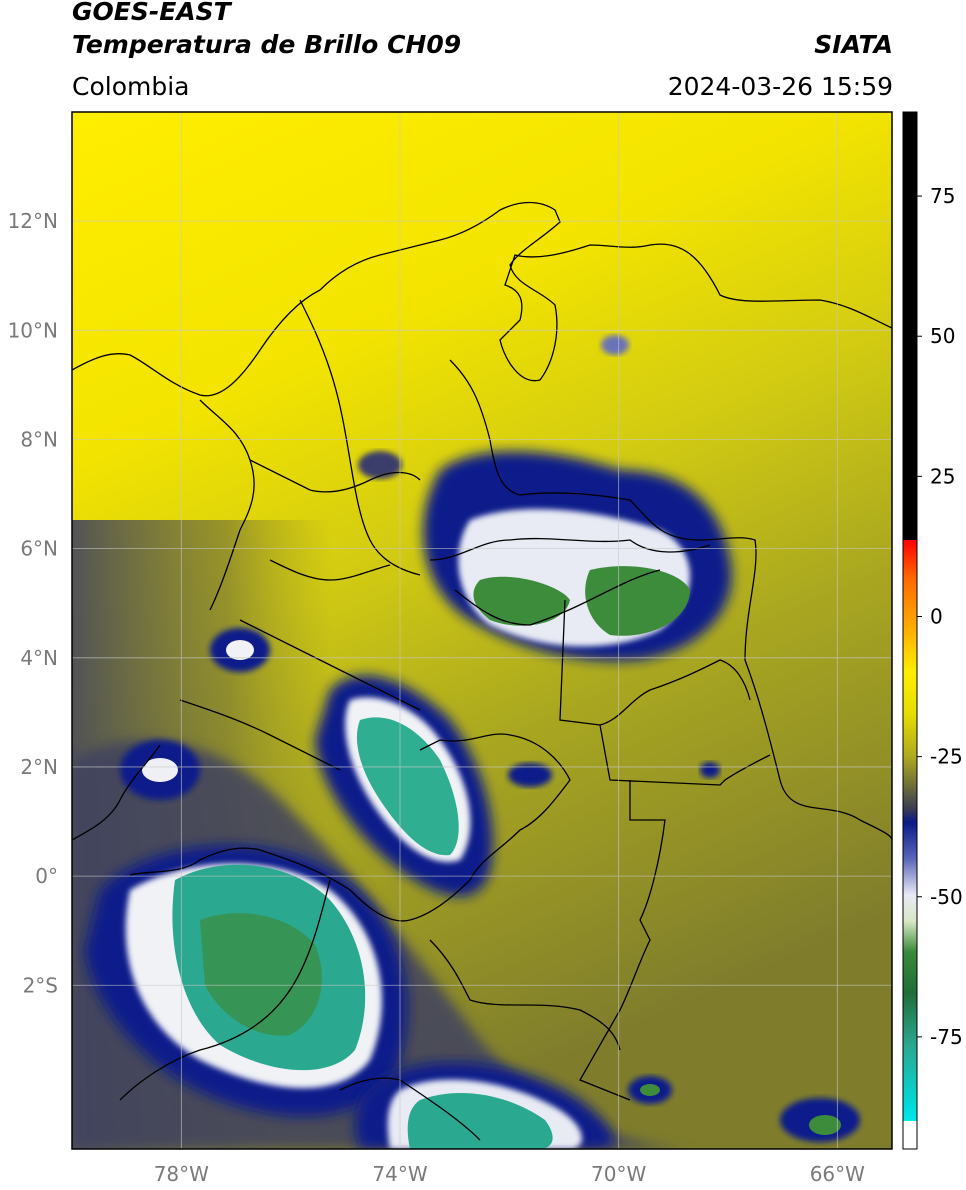  What do you see at coordinates (853, 44) in the screenshot?
I see `organization-label: SIATA` at bounding box center [853, 44].